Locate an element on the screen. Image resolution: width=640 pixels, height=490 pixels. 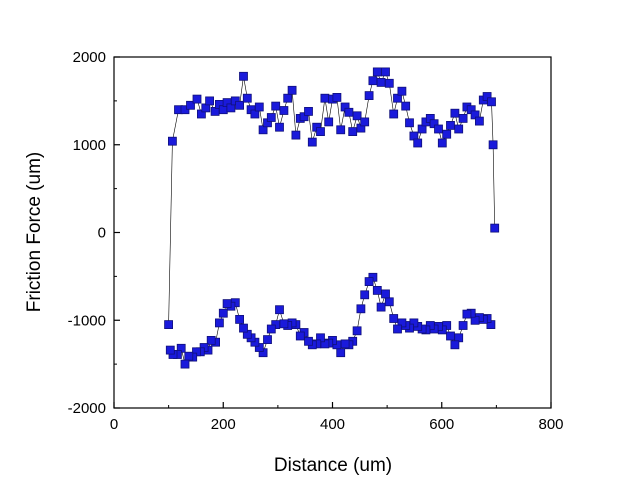
y-tick-label: 2000 is located at coordinates (89, 57).